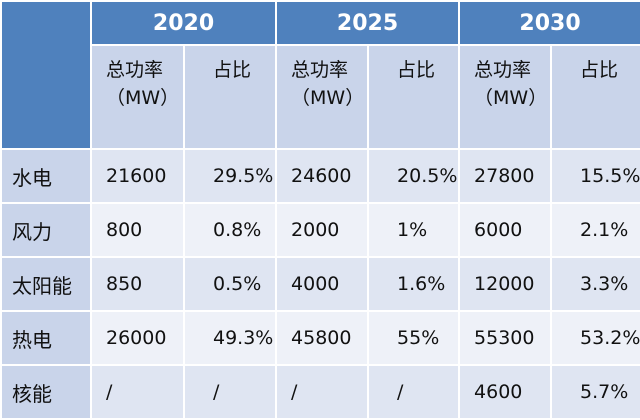 This screenshot has width=640, height=420. I want to click on power-cell-2025: /, so click(322, 392).